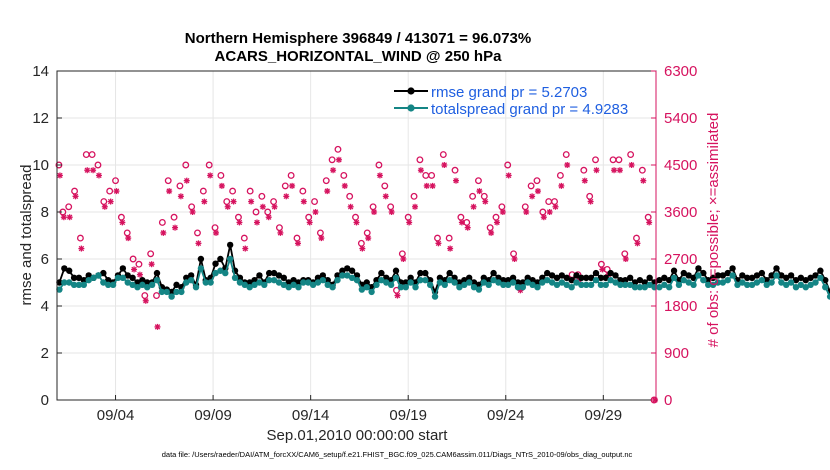 Image resolution: width=830 pixels, height=470 pixels. What do you see at coordinates (359, 409) in the screenshot?
I see `x-axis: 09/04 09/09 09/14 09/19 09/24 09/29` at bounding box center [359, 409].